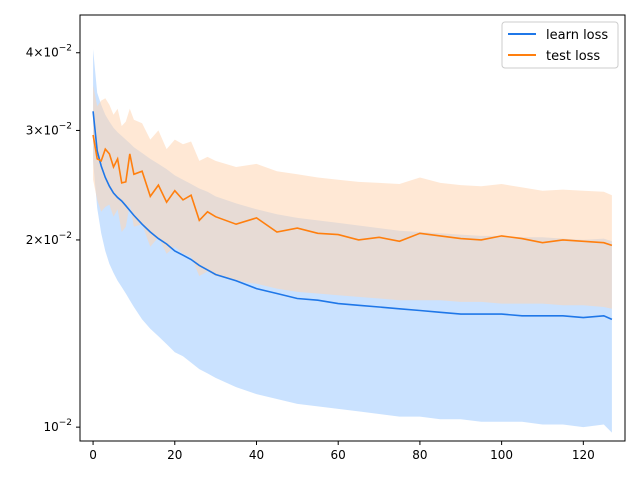  I want to click on x-tick-label: 0, so click(93, 455).